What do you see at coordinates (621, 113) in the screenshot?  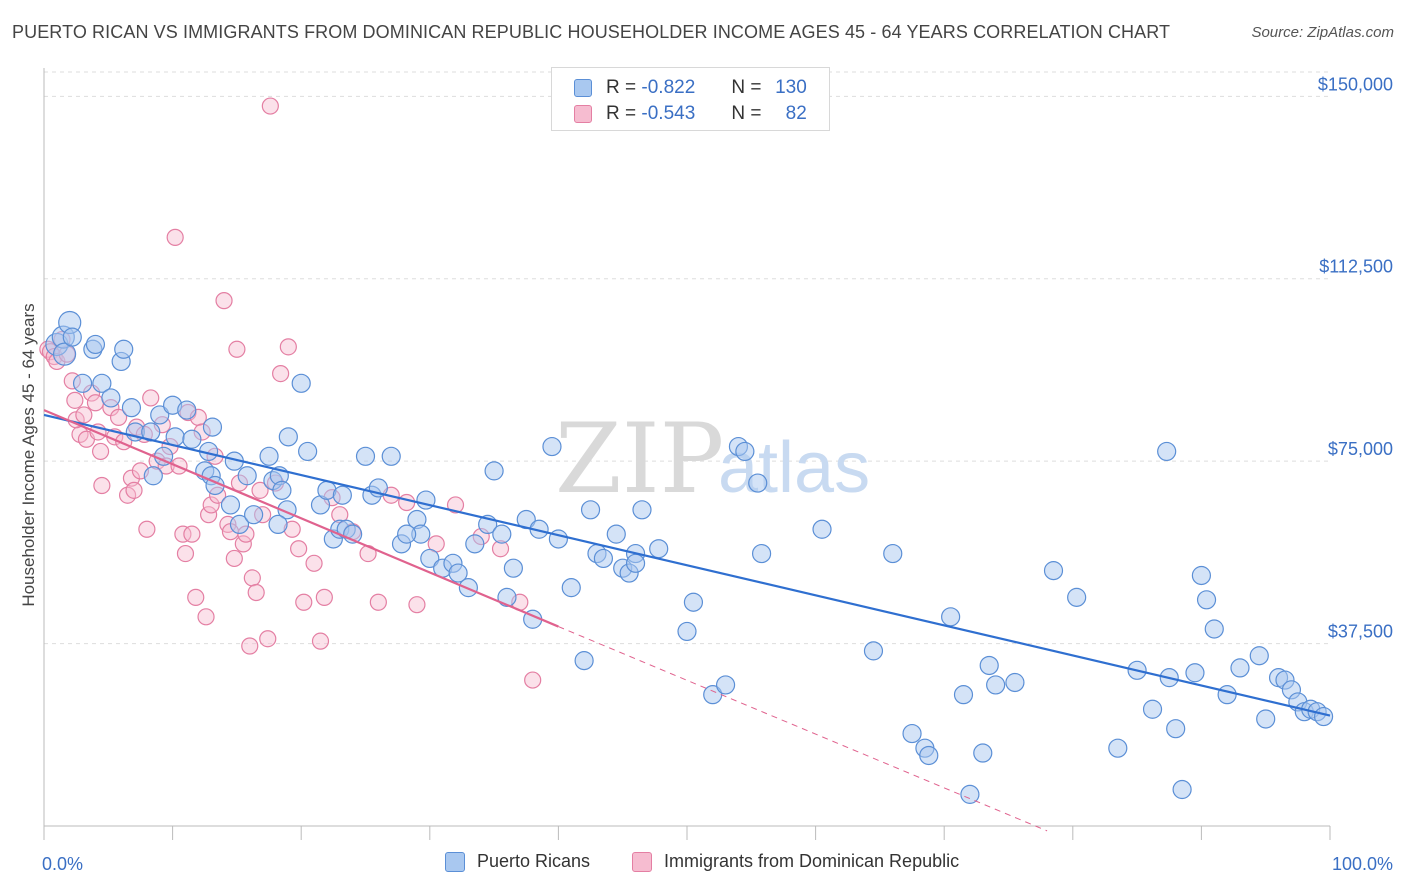 I see `legend-r-label: R =` at bounding box center [621, 113].